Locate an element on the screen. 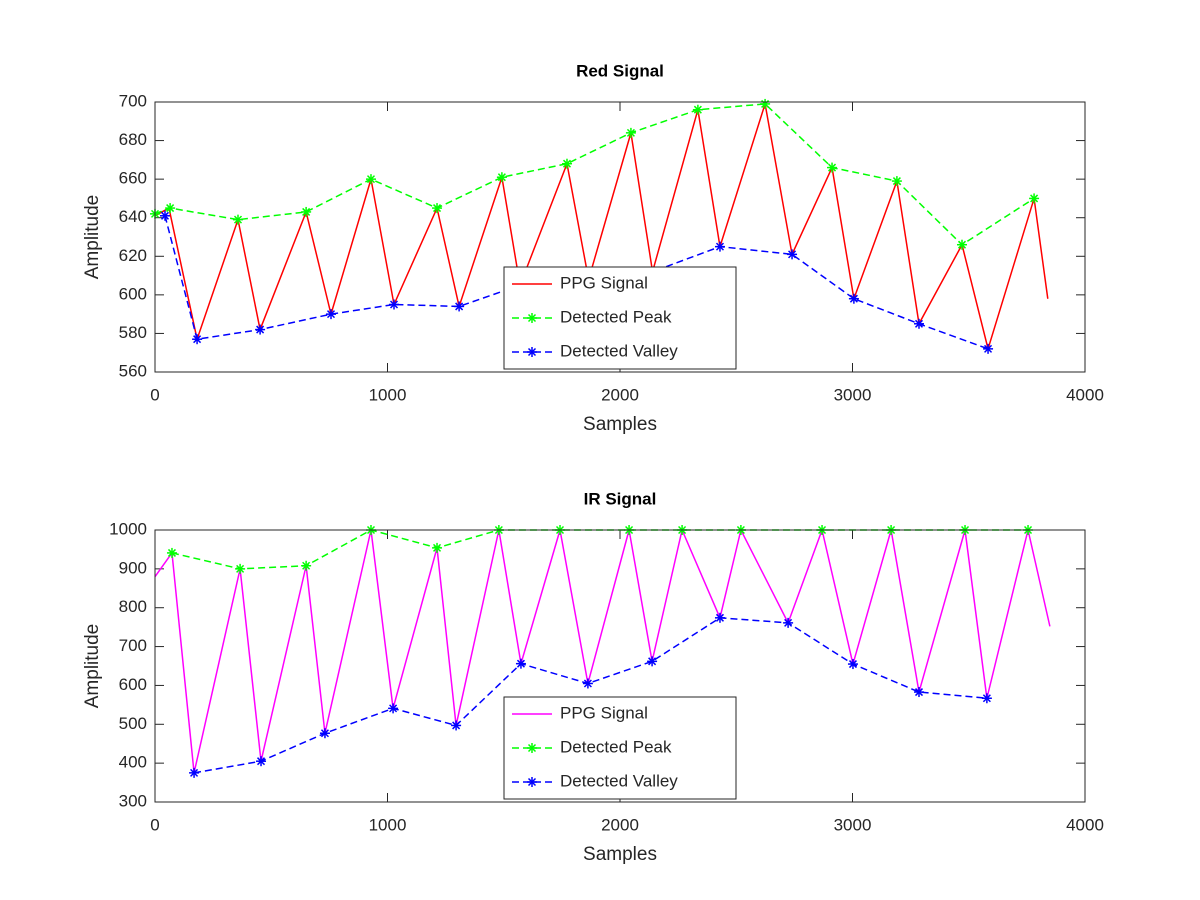  y-tick-label: 640 is located at coordinates (133, 216).